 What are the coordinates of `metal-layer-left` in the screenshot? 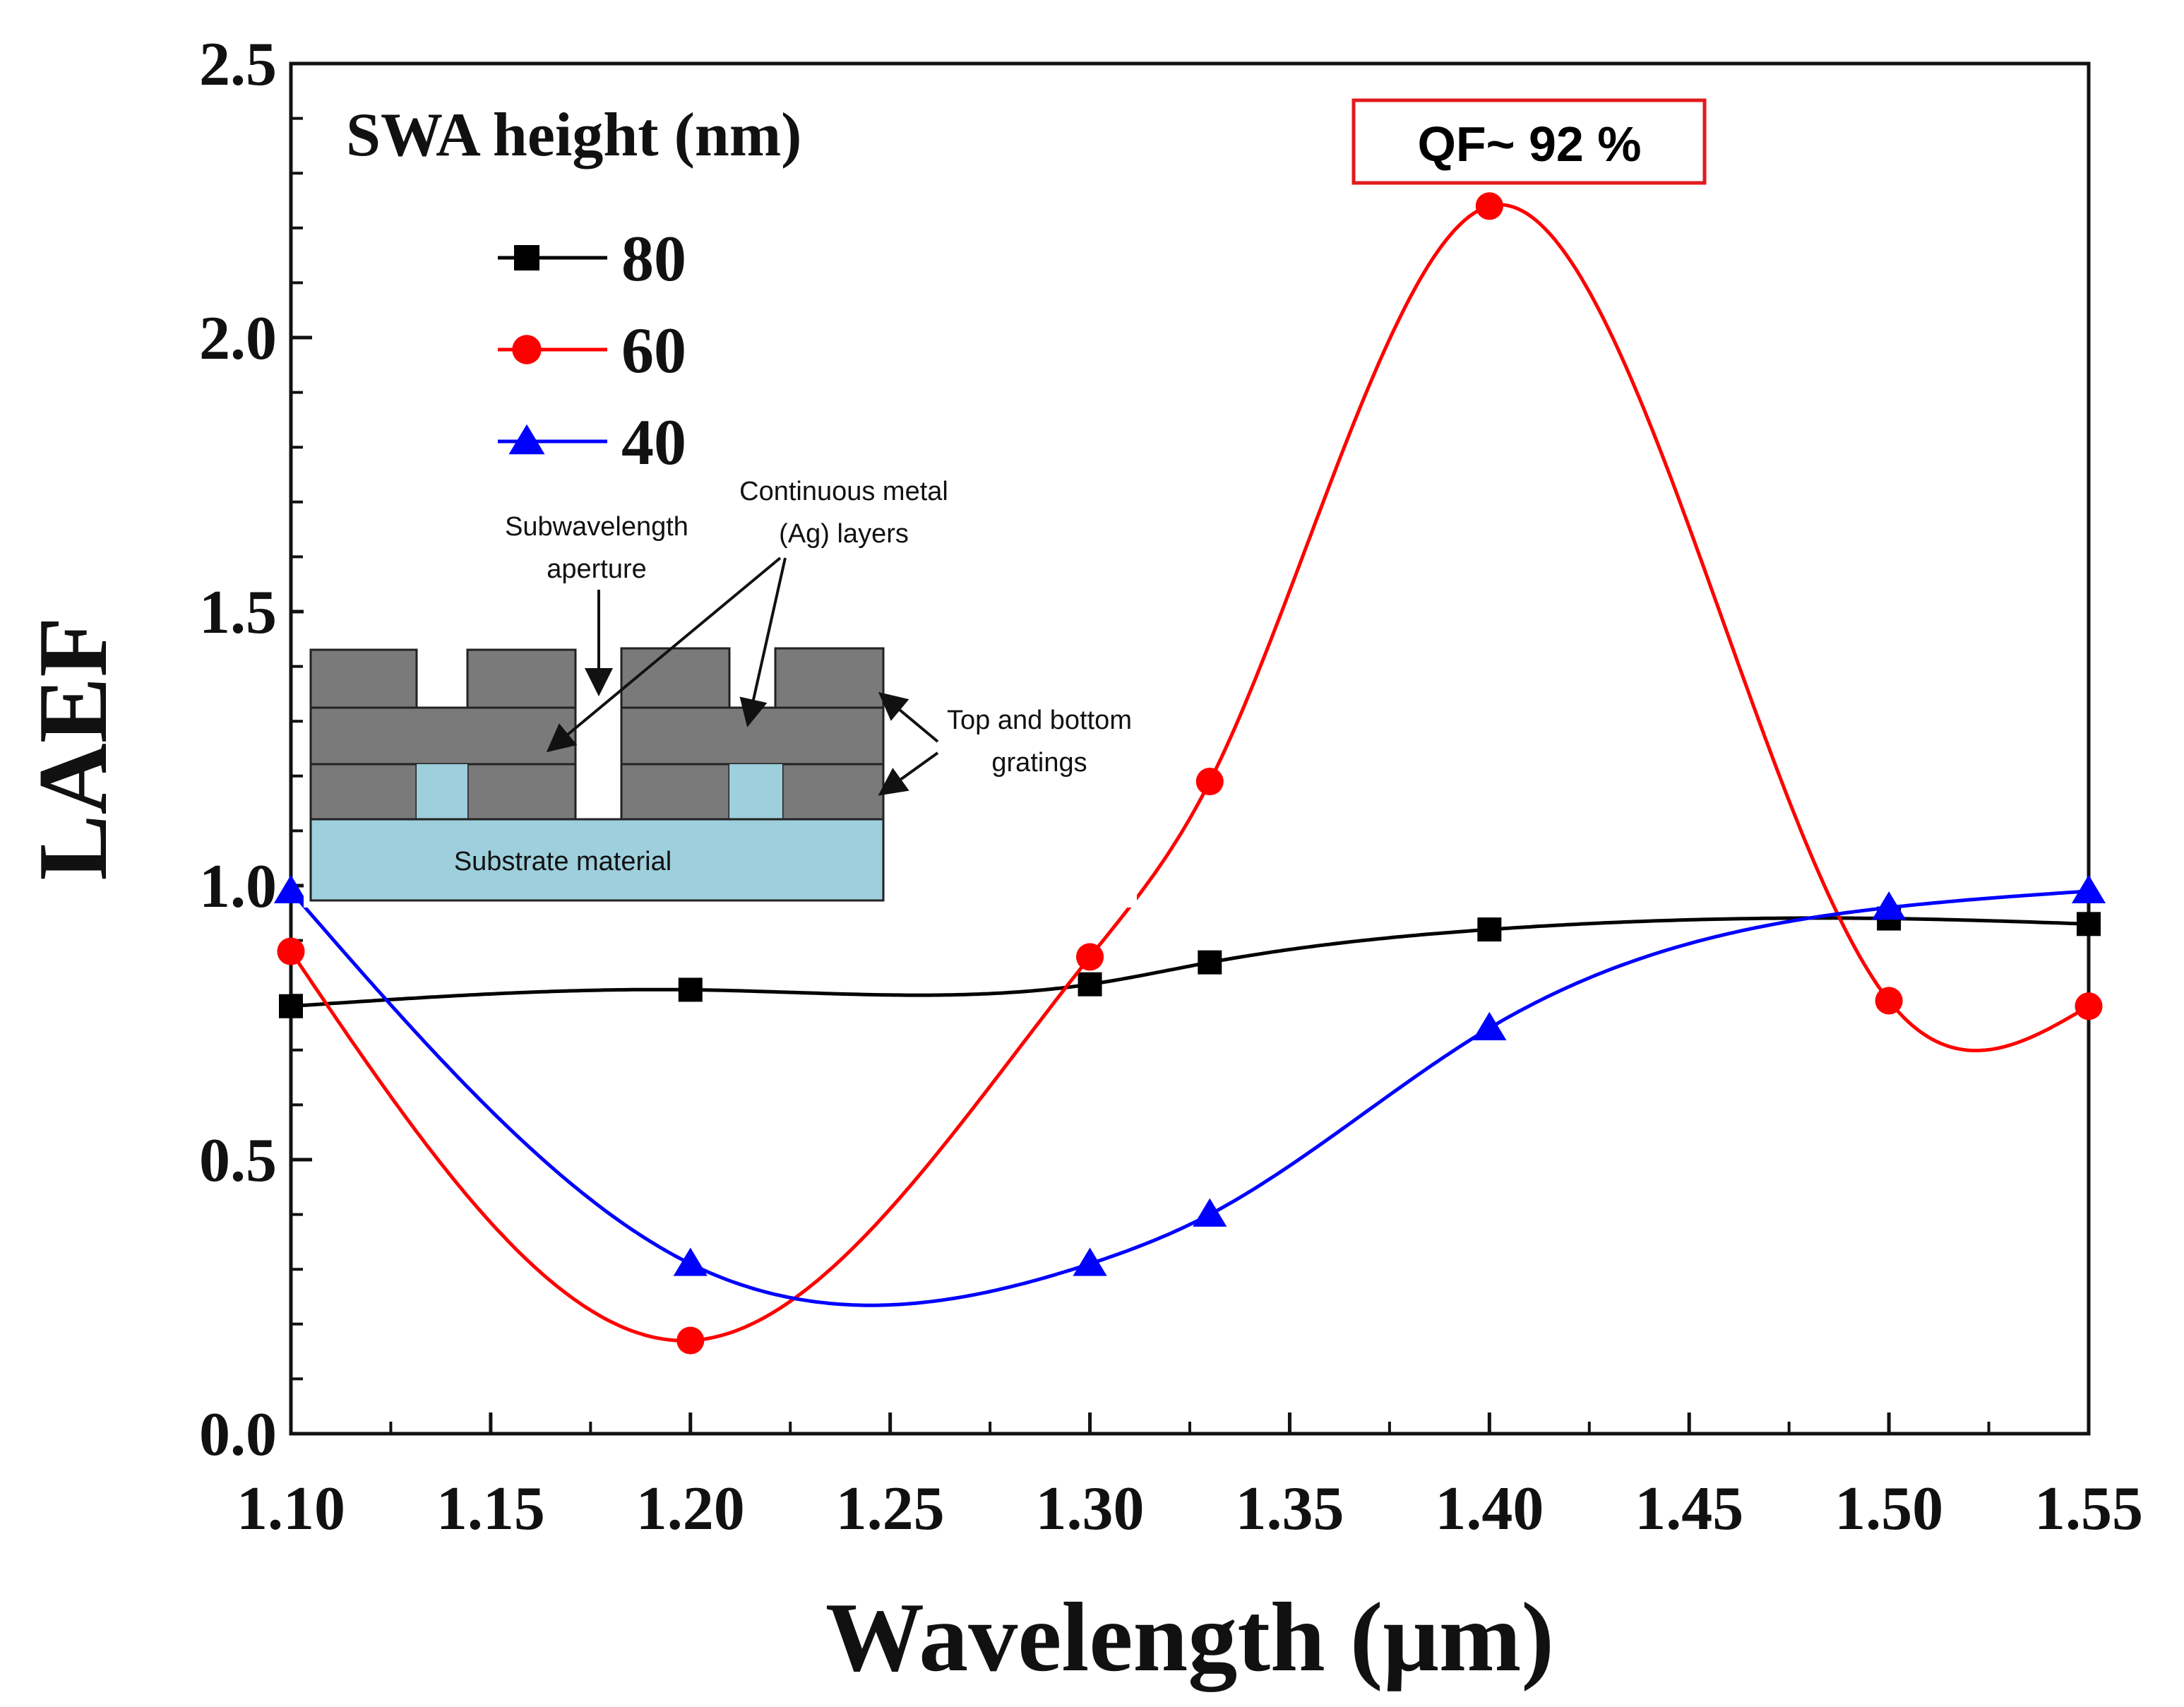 It's located at (443, 736).